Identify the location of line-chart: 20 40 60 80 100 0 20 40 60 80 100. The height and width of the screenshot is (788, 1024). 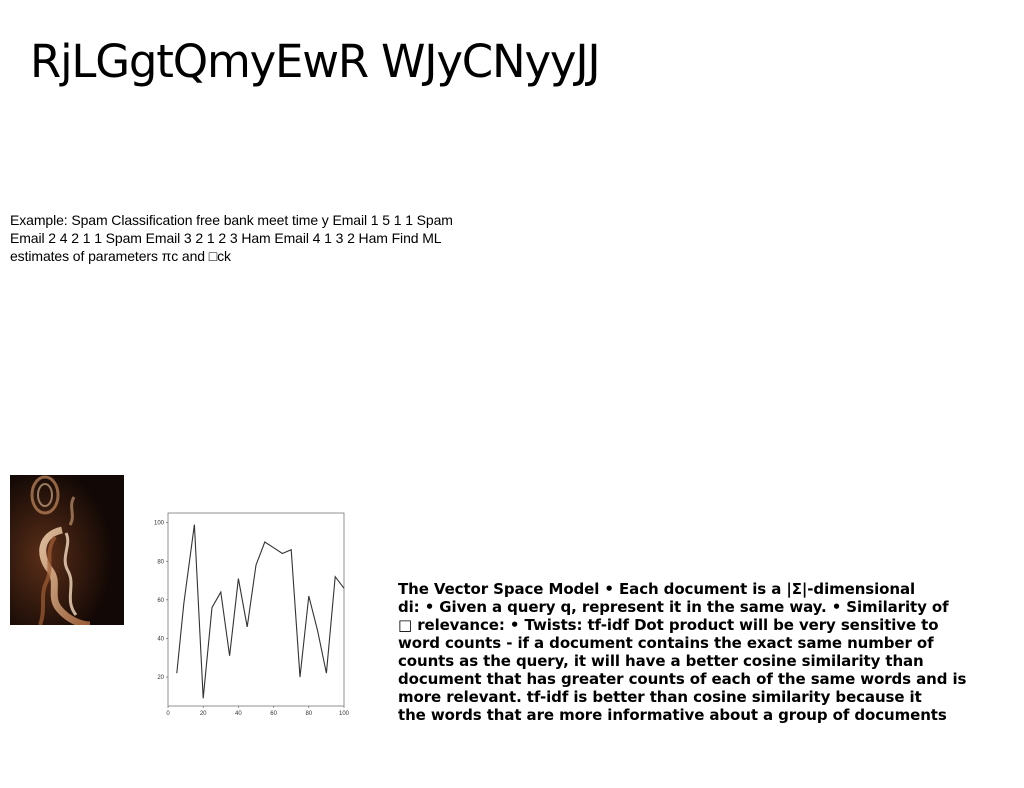
(250, 615).